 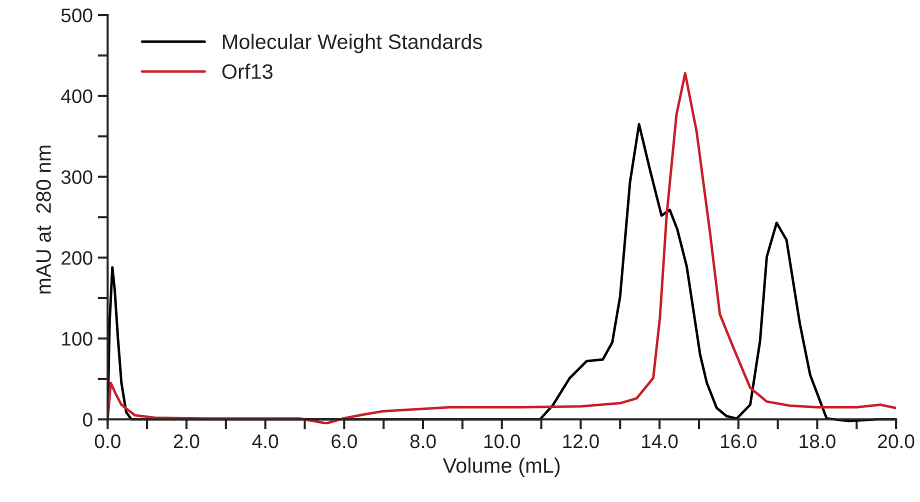 I want to click on y-tick-label: 200, so click(x=77, y=258).